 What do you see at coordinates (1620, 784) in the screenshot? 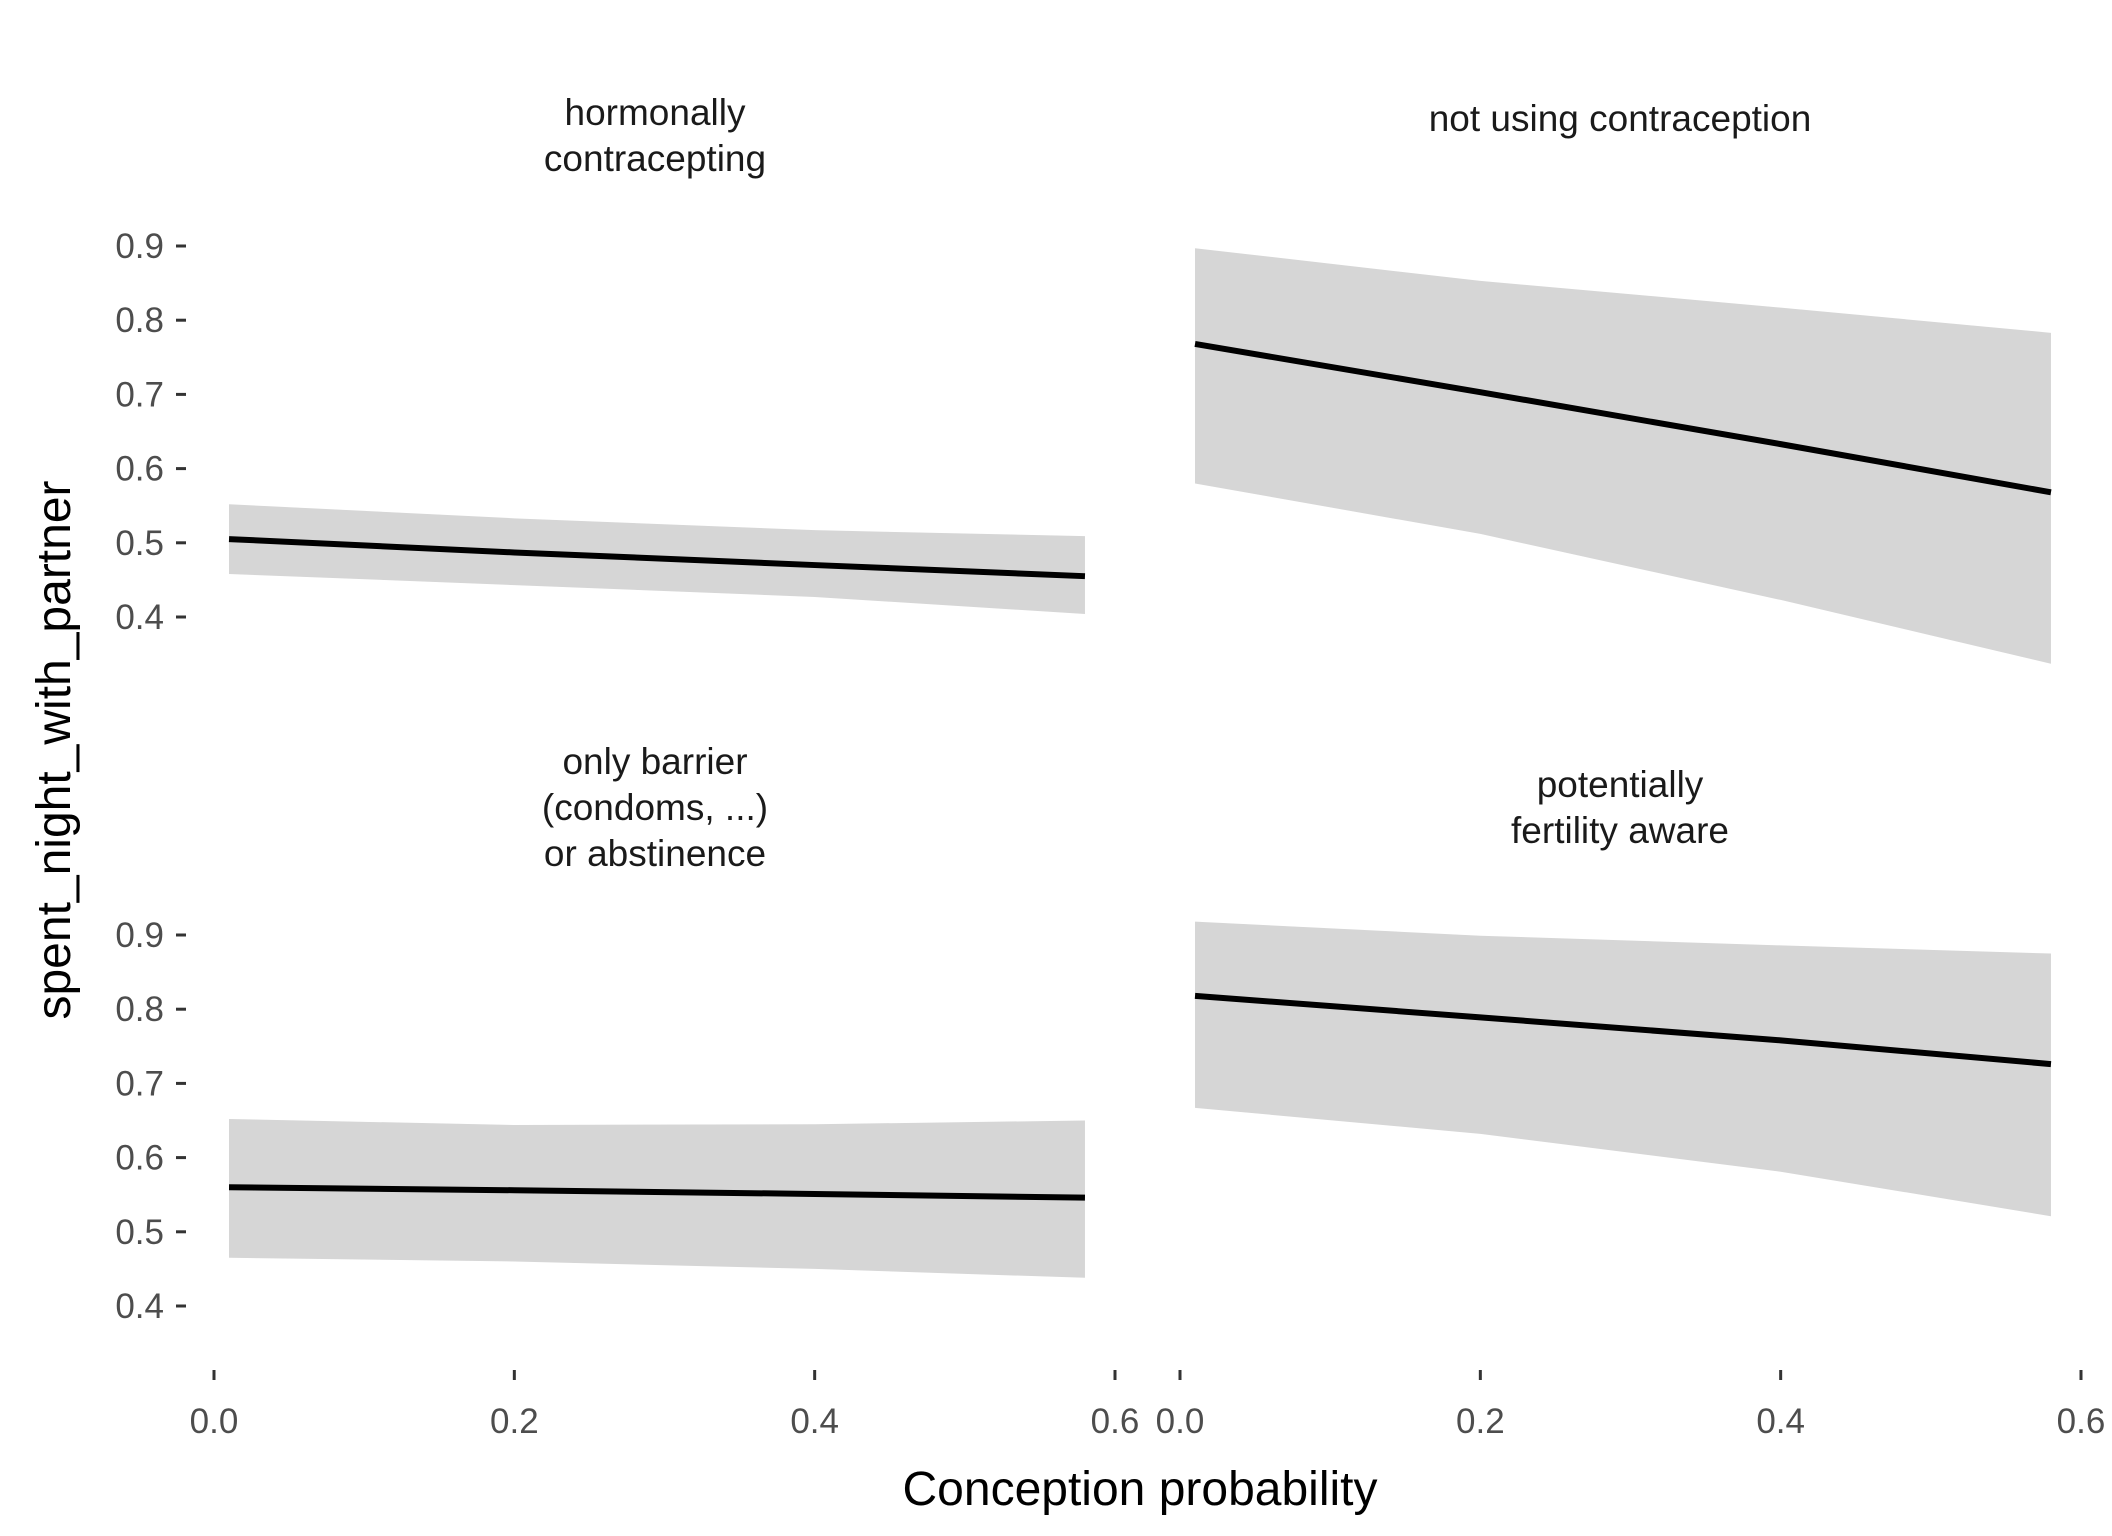
I see `panel-4-title-line: potentially` at bounding box center [1620, 784].